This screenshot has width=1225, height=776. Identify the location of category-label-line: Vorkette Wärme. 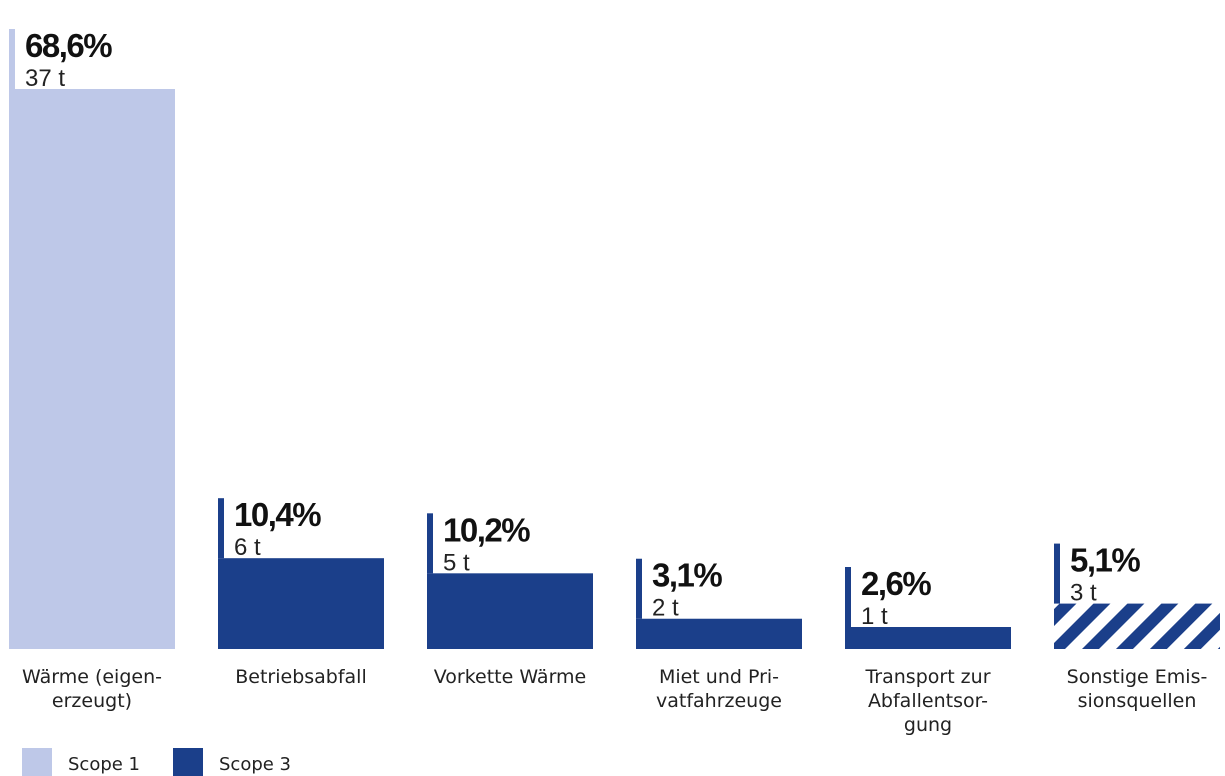
(510, 677).